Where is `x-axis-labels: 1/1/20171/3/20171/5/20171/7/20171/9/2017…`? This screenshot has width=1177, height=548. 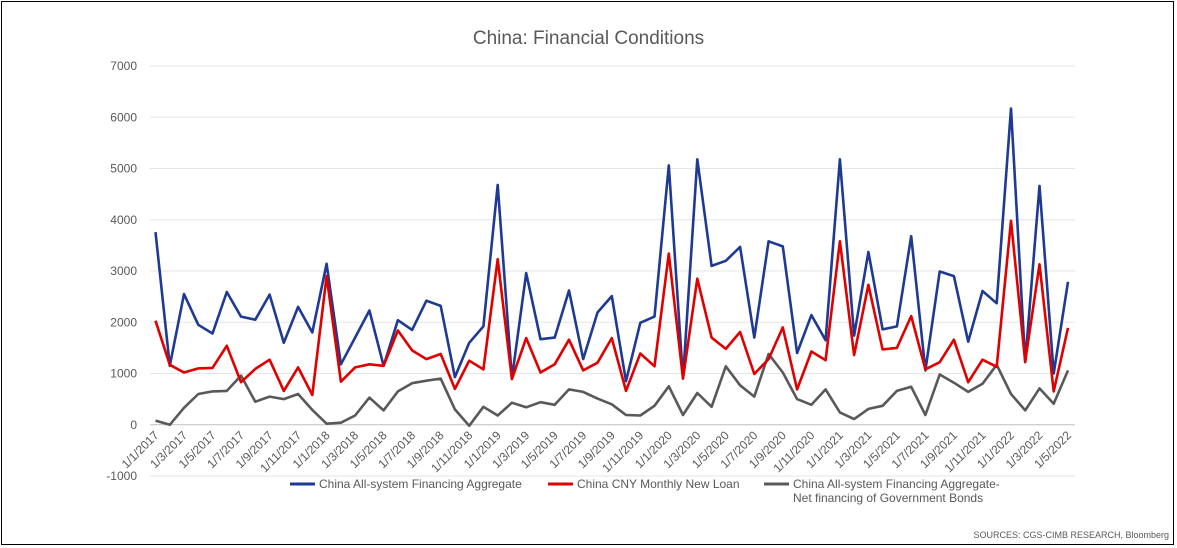
x-axis-labels: 1/1/20171/3/20171/5/20171/7/20171/9/2017… is located at coordinates (597, 451).